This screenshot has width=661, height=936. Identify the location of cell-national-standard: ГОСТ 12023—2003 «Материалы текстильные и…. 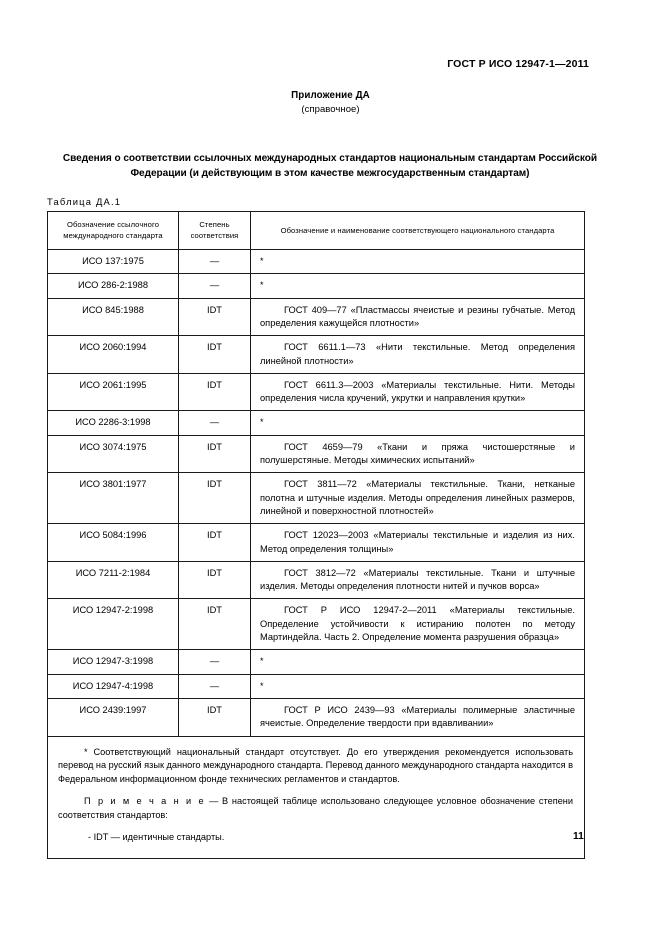
(417, 542).